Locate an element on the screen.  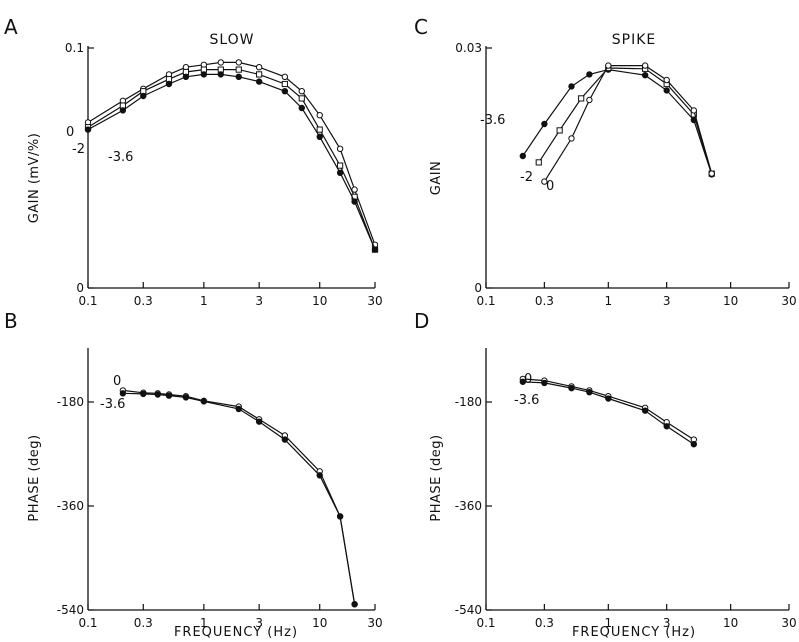
y-tick-label: 0.1 is located at coordinates (74, 48).